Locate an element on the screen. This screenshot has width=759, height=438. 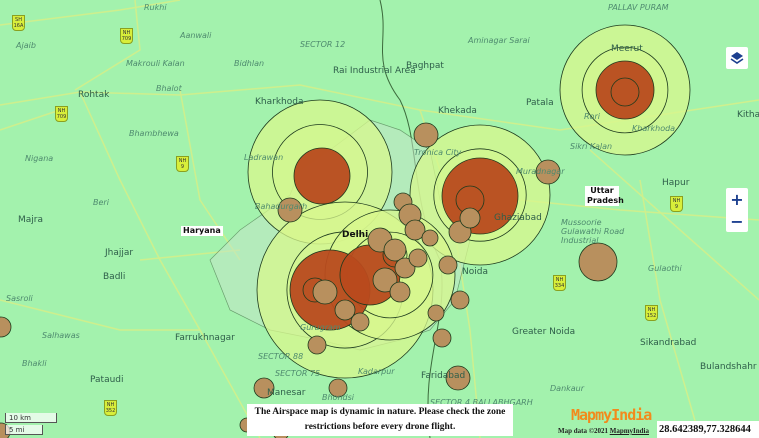
place-label-ajaib: Ajaib is located at coordinates (26, 45).